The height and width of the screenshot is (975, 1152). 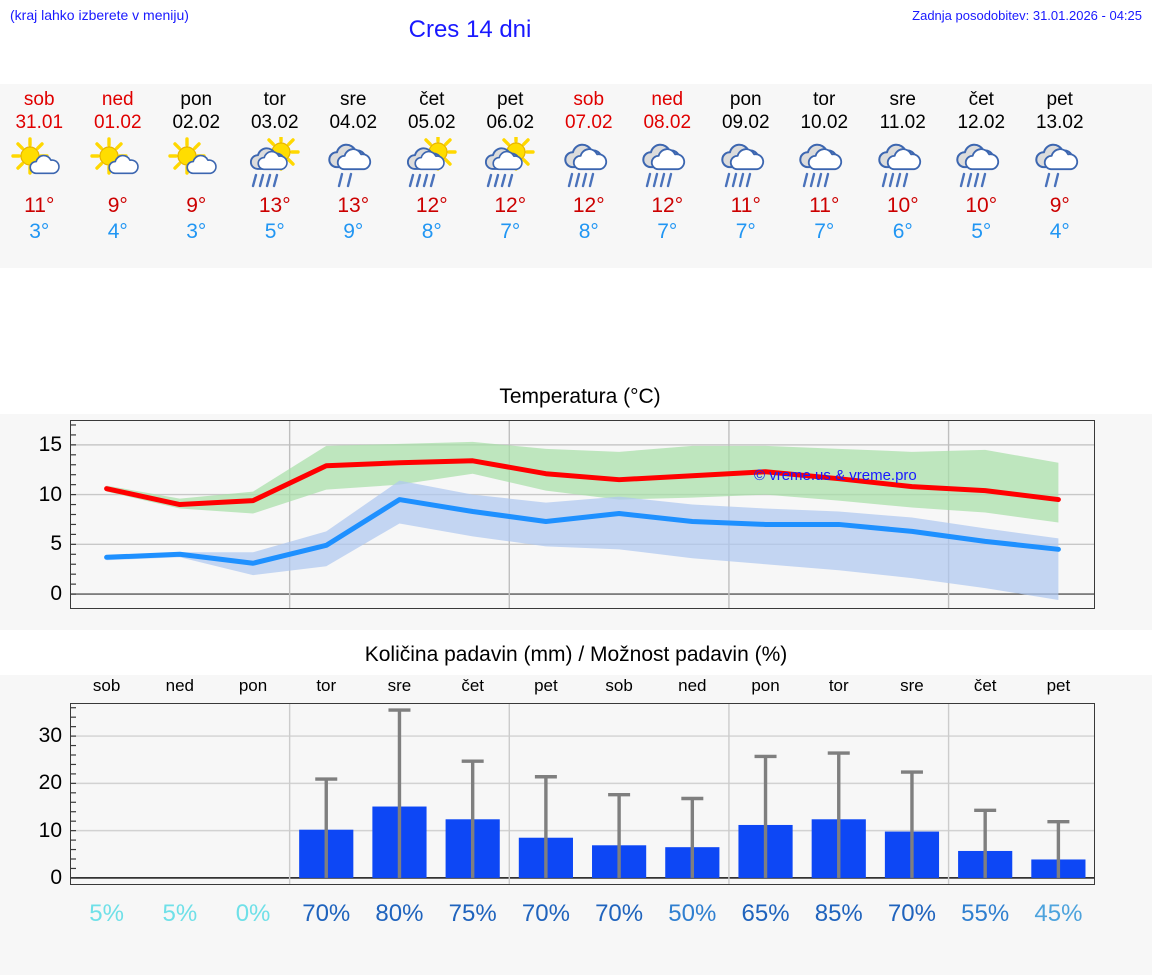 What do you see at coordinates (353, 231) in the screenshot?
I see `min-temperature: 9°` at bounding box center [353, 231].